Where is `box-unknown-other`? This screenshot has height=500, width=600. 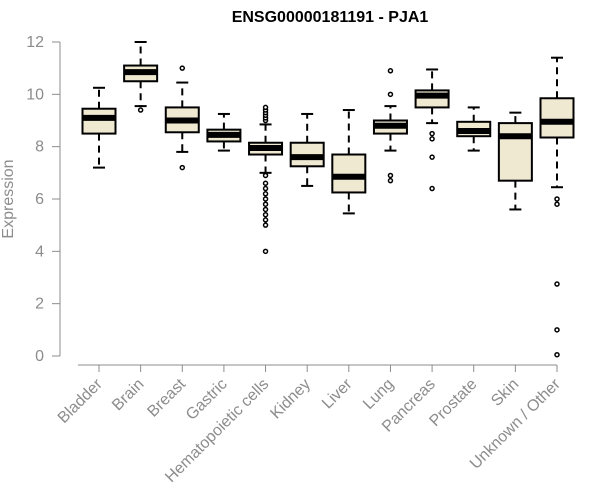 box-unknown-other is located at coordinates (557, 207).